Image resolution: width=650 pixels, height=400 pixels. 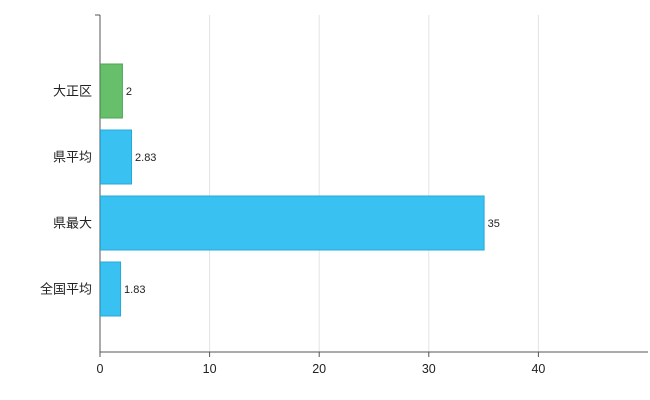 What do you see at coordinates (319, 369) in the screenshot?
I see `x-tick-label: 20` at bounding box center [319, 369].